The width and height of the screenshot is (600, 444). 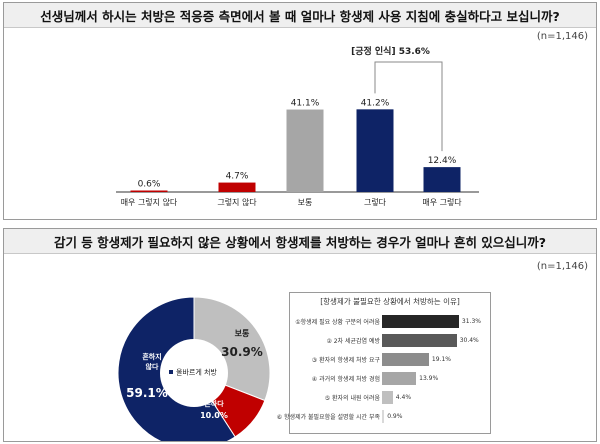 I want to click on reason-value-4: 13.9%, so click(x=429, y=378).